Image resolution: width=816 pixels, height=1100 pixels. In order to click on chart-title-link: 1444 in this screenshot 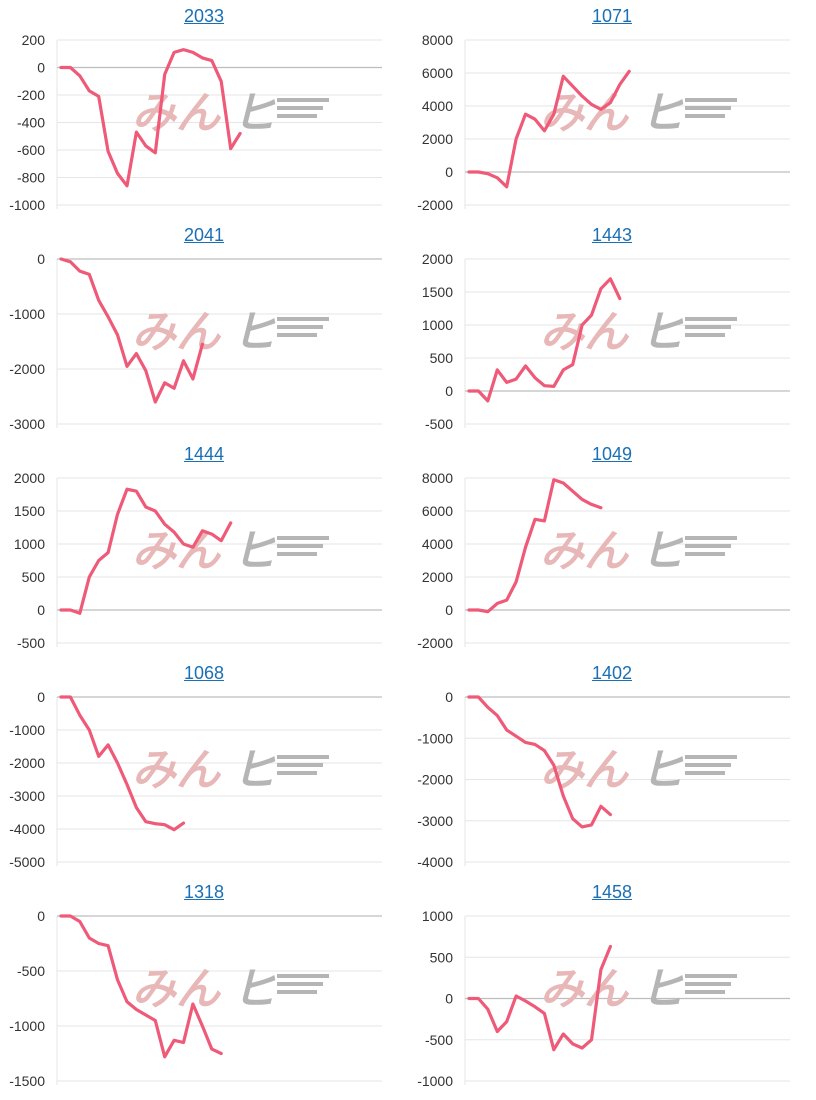, I will do `click(204, 454)`.